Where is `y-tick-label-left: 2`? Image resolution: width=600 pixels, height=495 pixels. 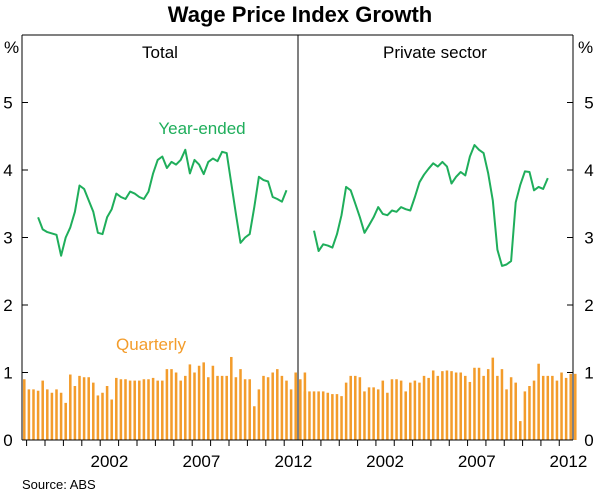 y-tick-label-left: 2 is located at coordinates (7, 305).